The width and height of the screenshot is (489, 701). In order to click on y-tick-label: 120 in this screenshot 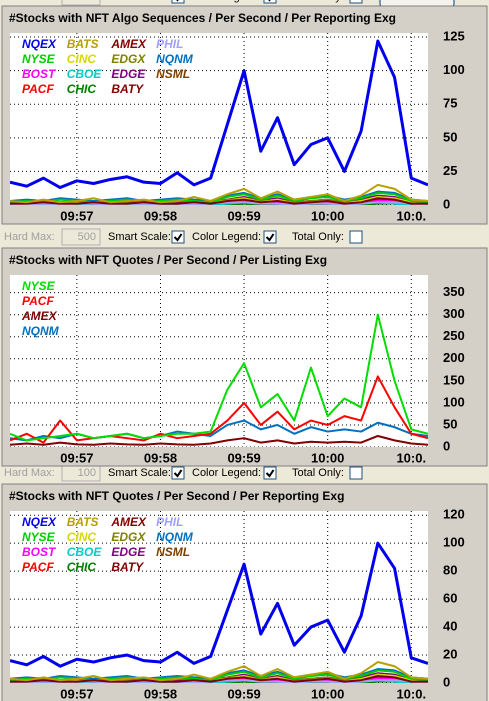, I will do `click(454, 514)`.